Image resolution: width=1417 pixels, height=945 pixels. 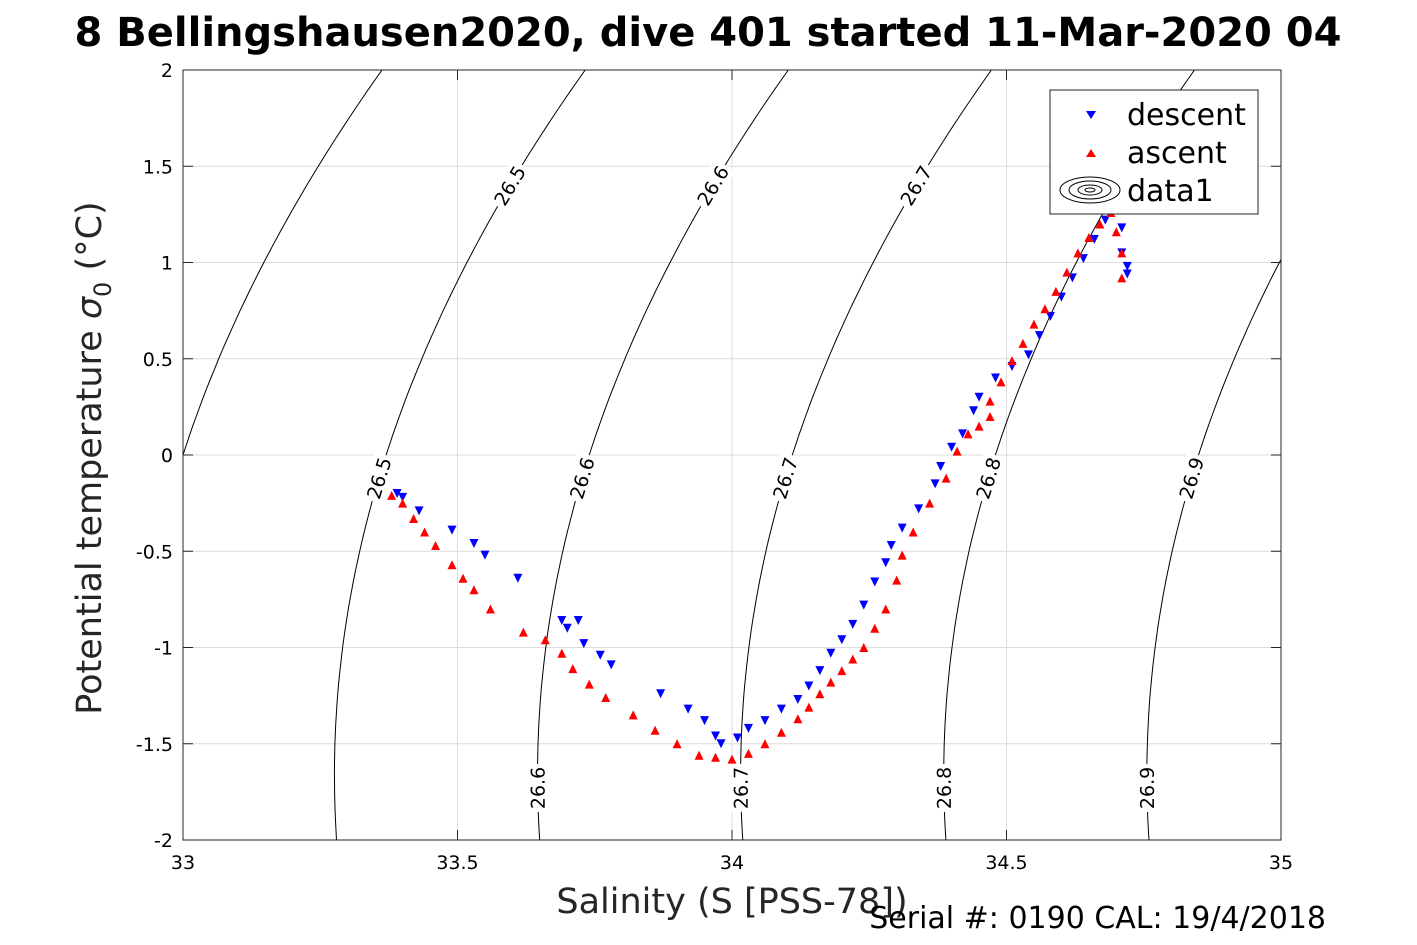 What do you see at coordinates (154, 745) in the screenshot?
I see `y-tick-label: -1.5` at bounding box center [154, 745].